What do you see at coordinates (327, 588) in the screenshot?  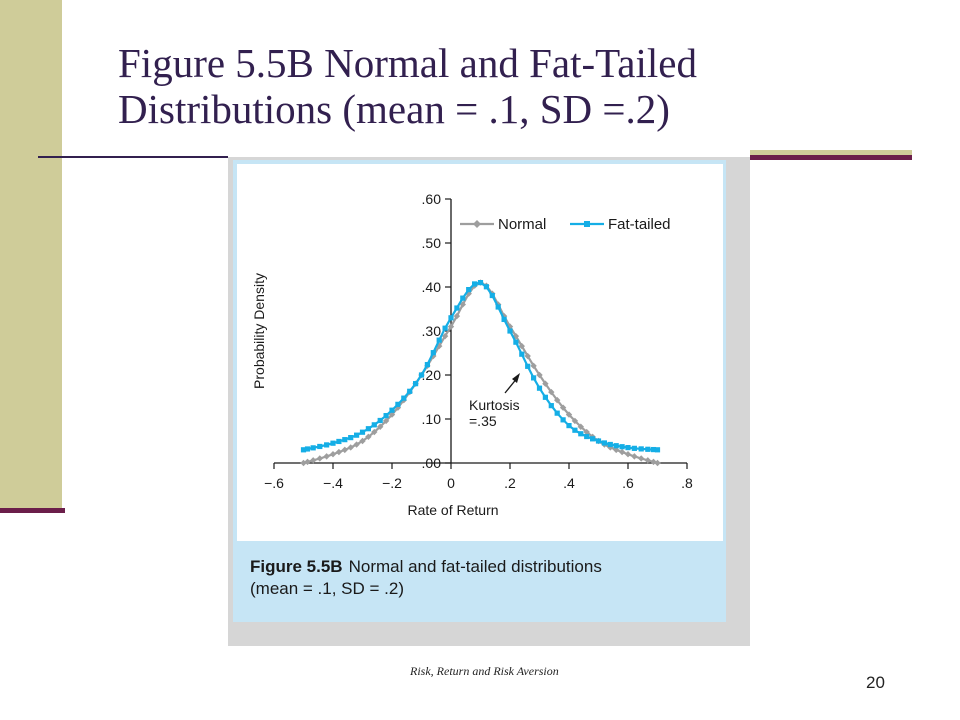 I see `caption-text-line-2: (mean = .1, SD = .2)` at bounding box center [327, 588].